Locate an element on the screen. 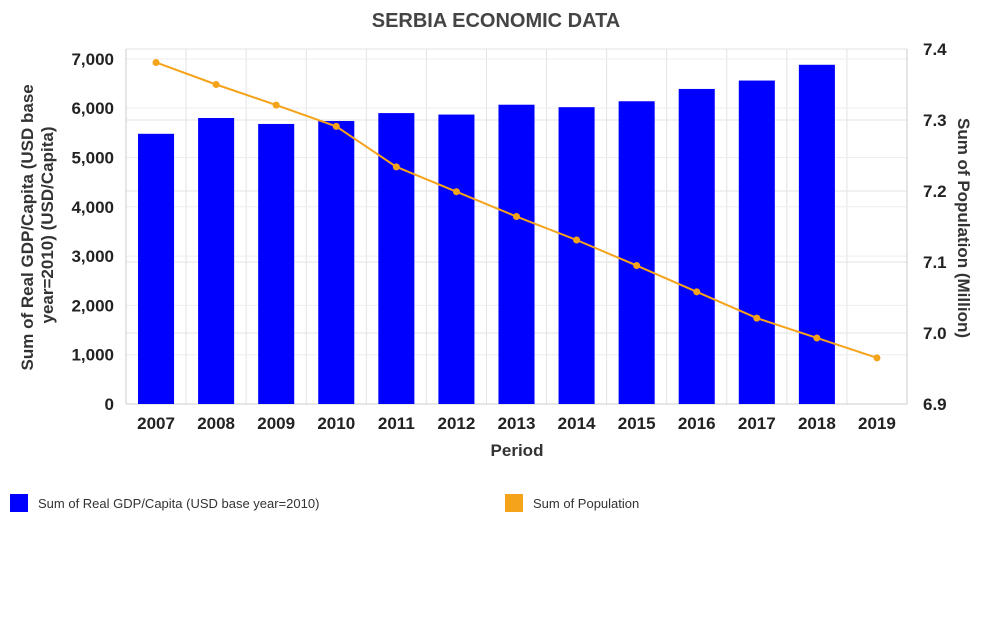  bar-2008 is located at coordinates (216, 261).